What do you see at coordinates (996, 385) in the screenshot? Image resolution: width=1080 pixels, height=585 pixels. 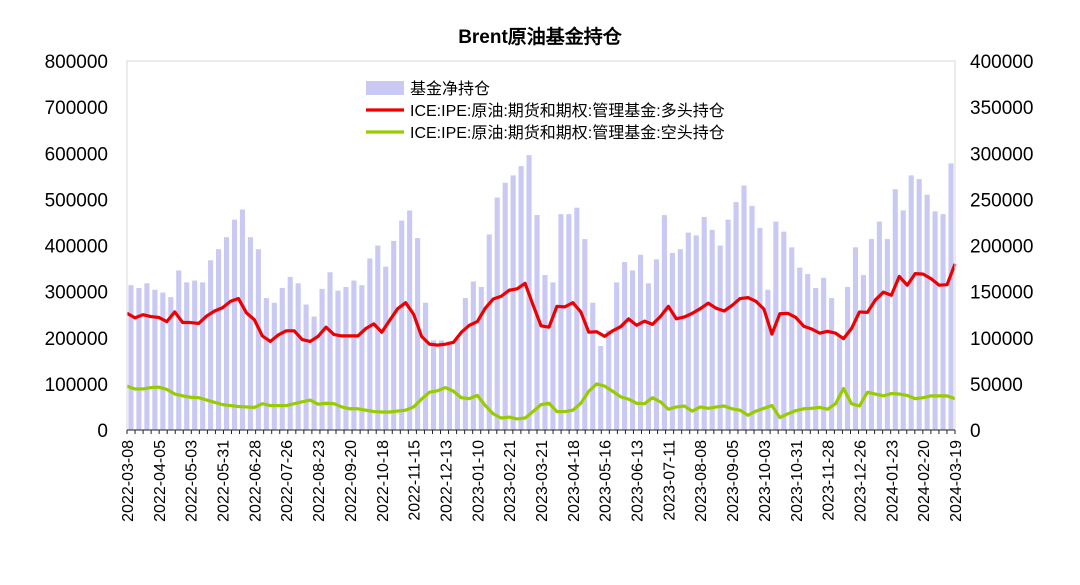 I see `y-right-tick-label: 50000` at bounding box center [996, 385].